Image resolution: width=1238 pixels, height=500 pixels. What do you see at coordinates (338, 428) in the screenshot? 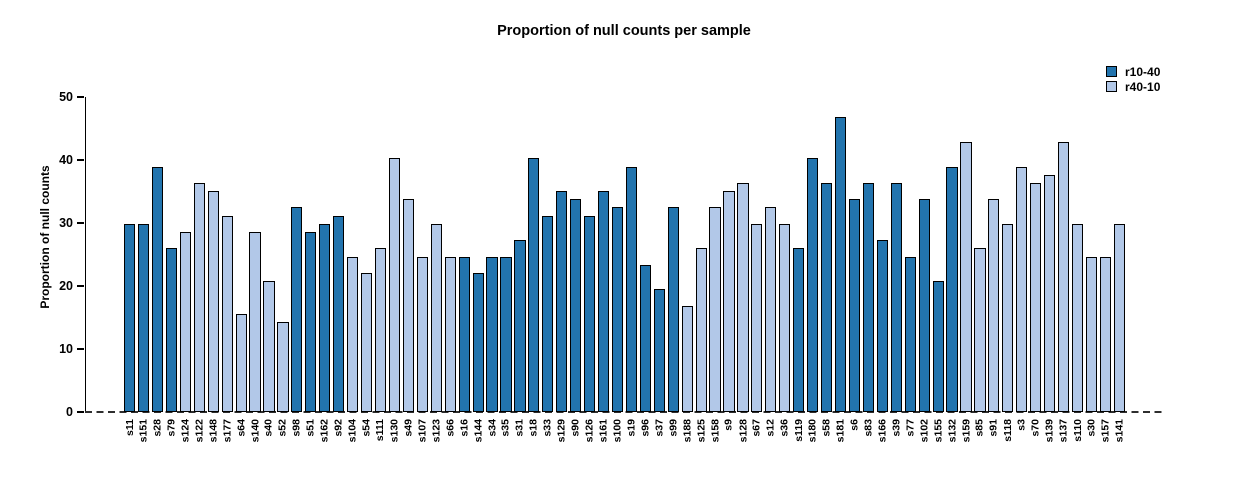
I see `x-tick-label-s92: s92` at bounding box center [338, 428].